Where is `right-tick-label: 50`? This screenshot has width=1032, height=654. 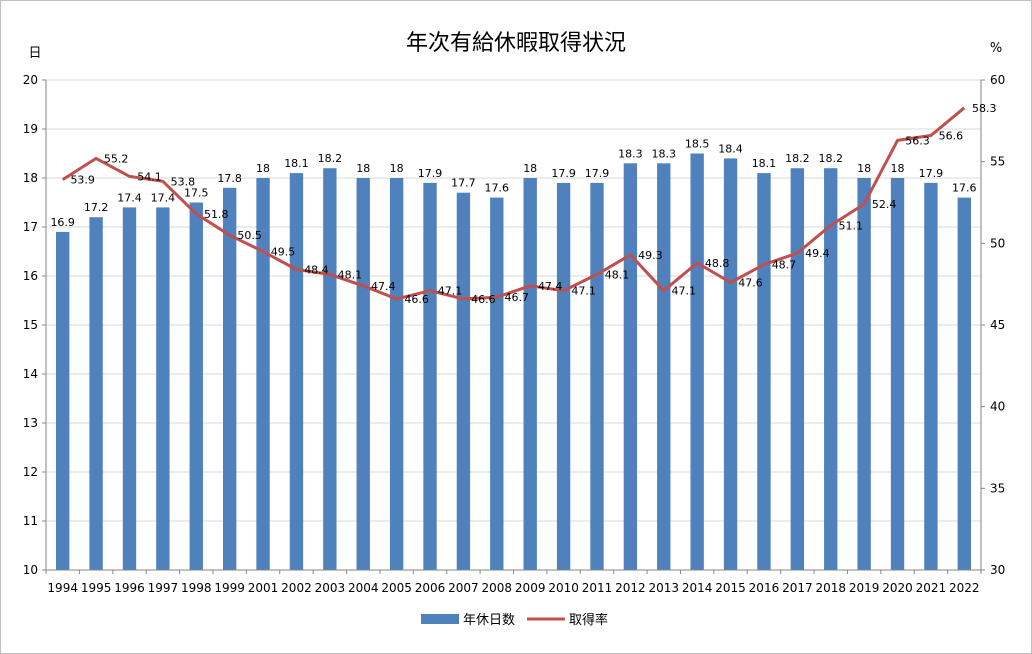 right-tick-label: 50 is located at coordinates (997, 243).